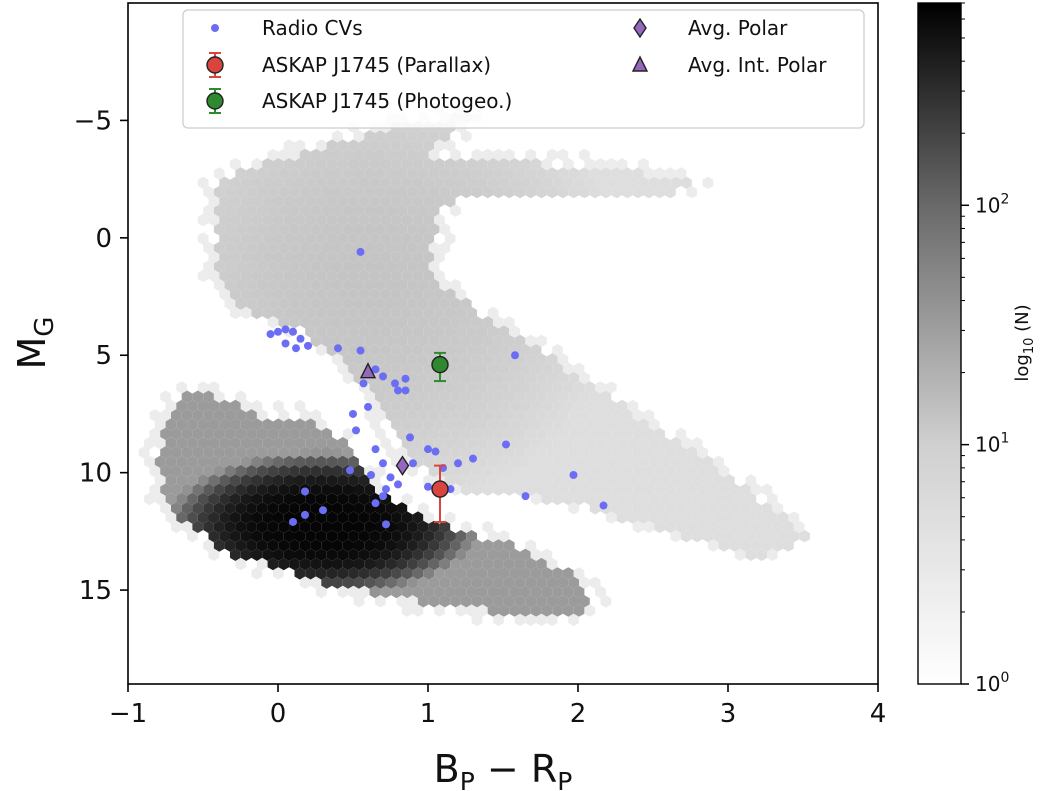 This screenshot has height=791, width=1056. I want to click on data-marks, so click(437, 388).